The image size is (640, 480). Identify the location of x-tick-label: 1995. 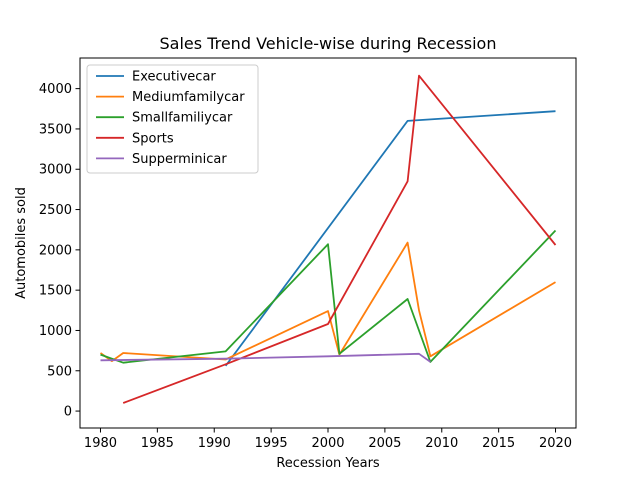
(271, 443).